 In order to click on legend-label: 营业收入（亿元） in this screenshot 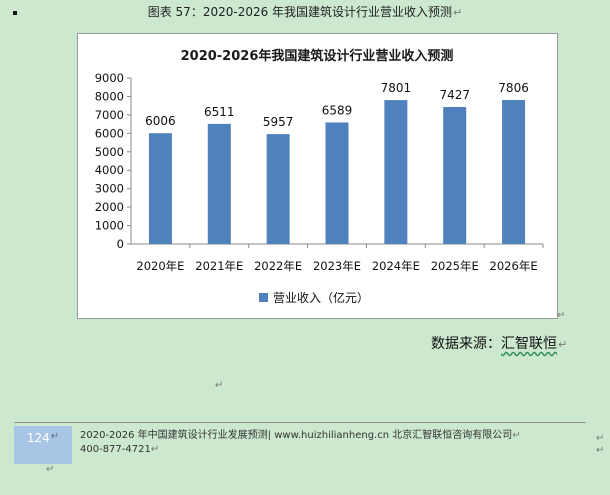, I will do `click(321, 297)`.